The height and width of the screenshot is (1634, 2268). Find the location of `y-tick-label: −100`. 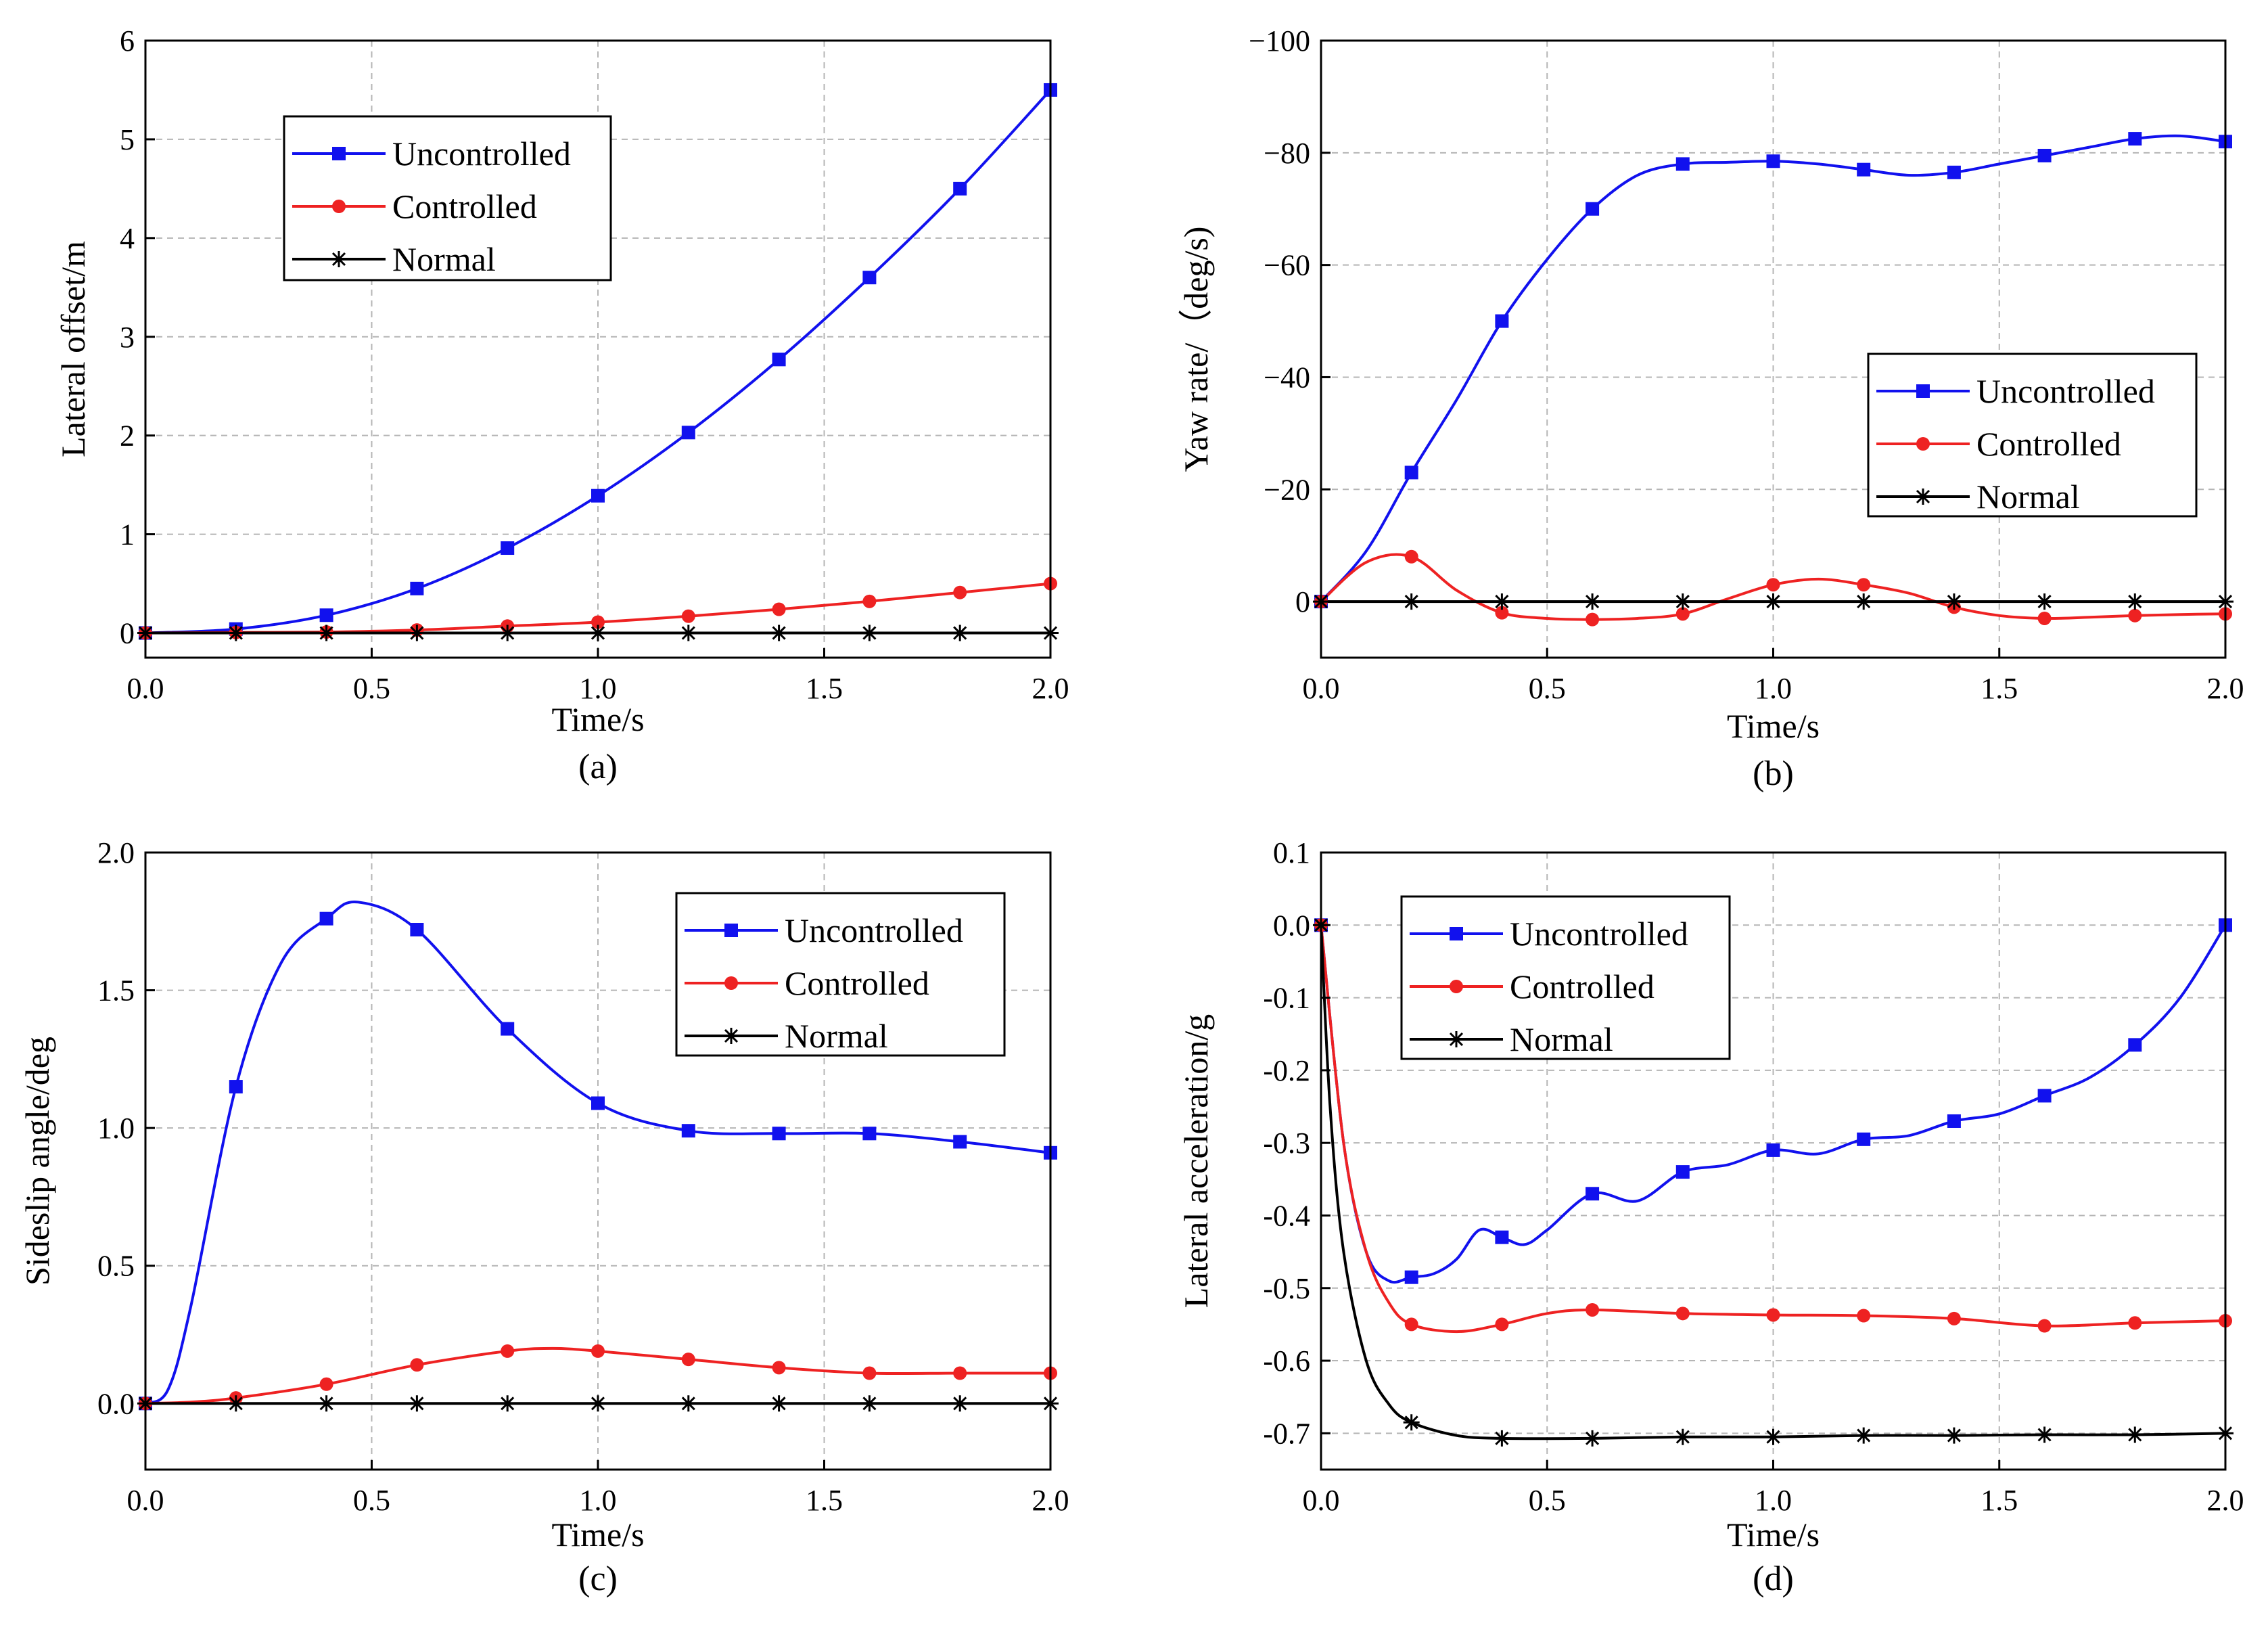

y-tick-label: −100 is located at coordinates (1279, 41).